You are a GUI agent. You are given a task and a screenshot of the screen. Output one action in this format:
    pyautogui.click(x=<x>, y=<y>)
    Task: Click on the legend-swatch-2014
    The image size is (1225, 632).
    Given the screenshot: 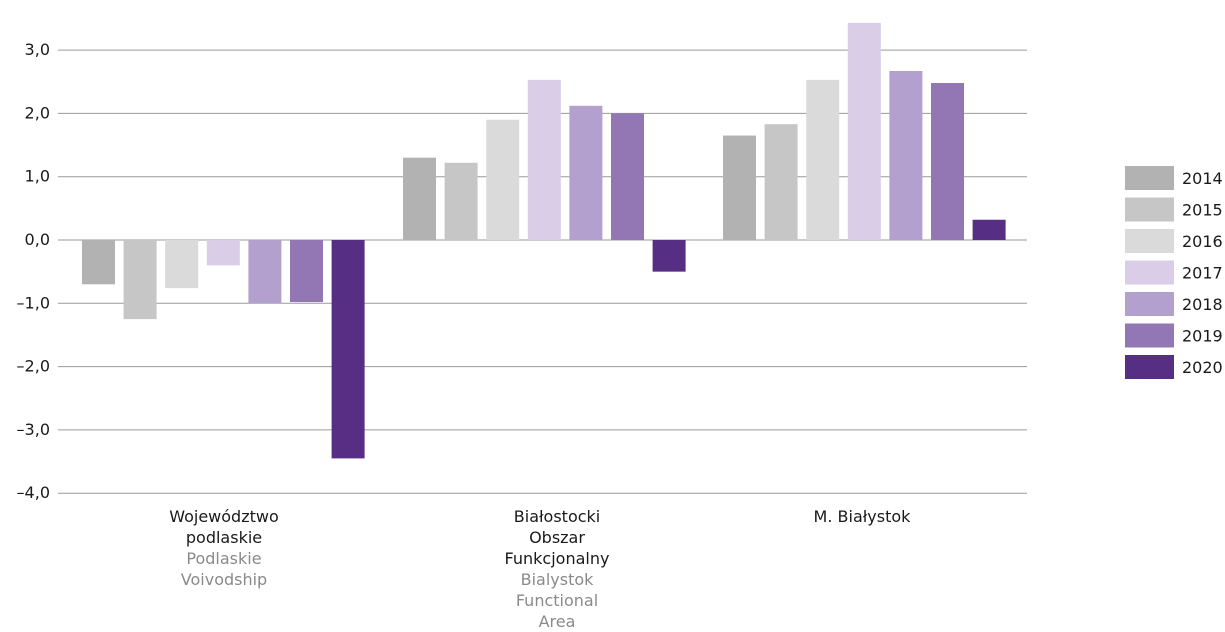 What is the action you would take?
    pyautogui.click(x=1149, y=178)
    